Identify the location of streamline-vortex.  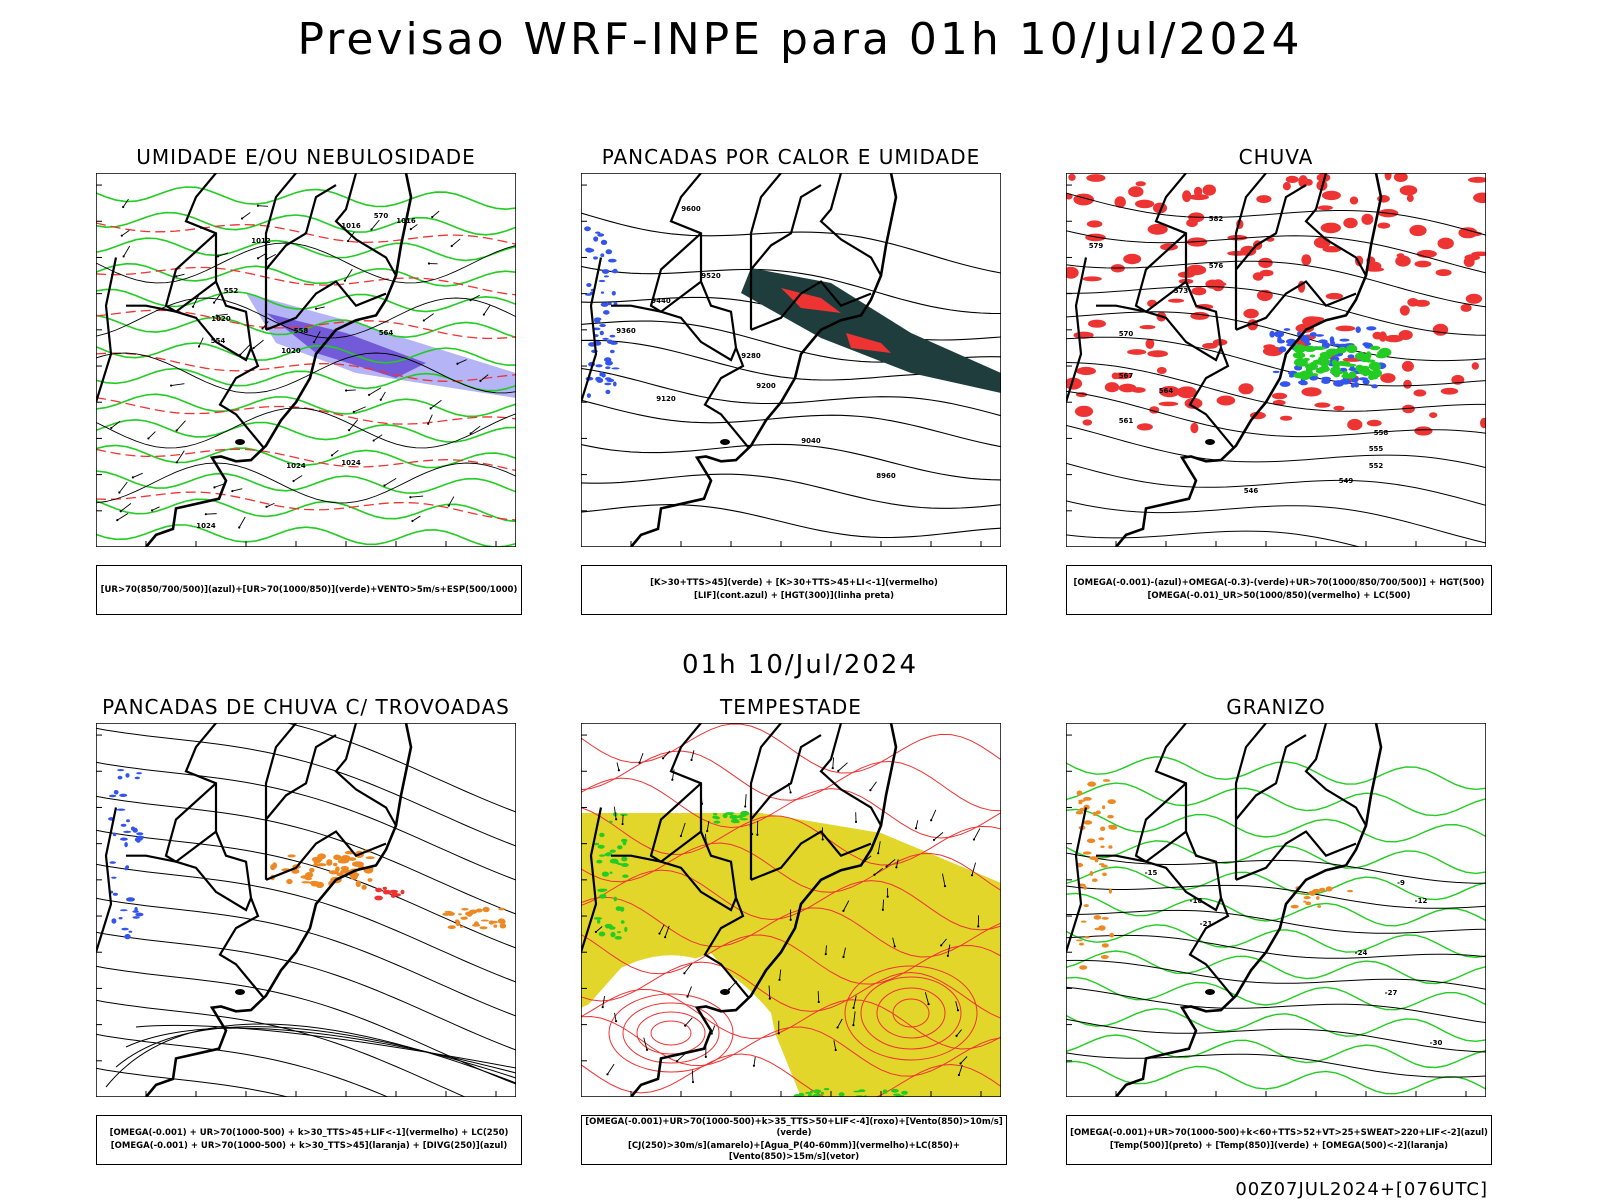
(911, 1013).